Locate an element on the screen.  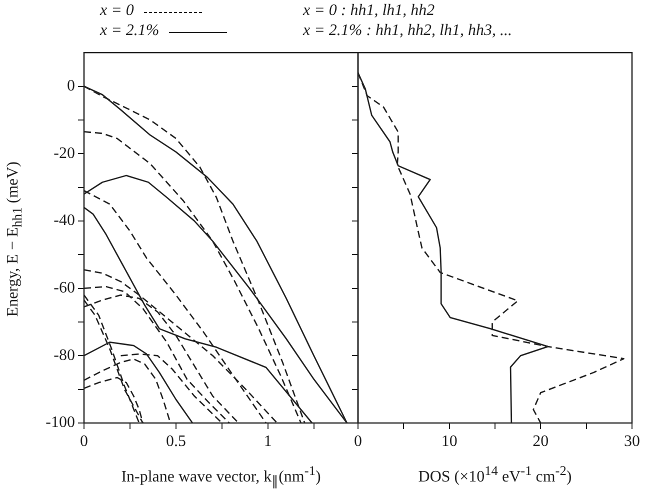
y-tick-label: 0 is located at coordinates (71, 85).